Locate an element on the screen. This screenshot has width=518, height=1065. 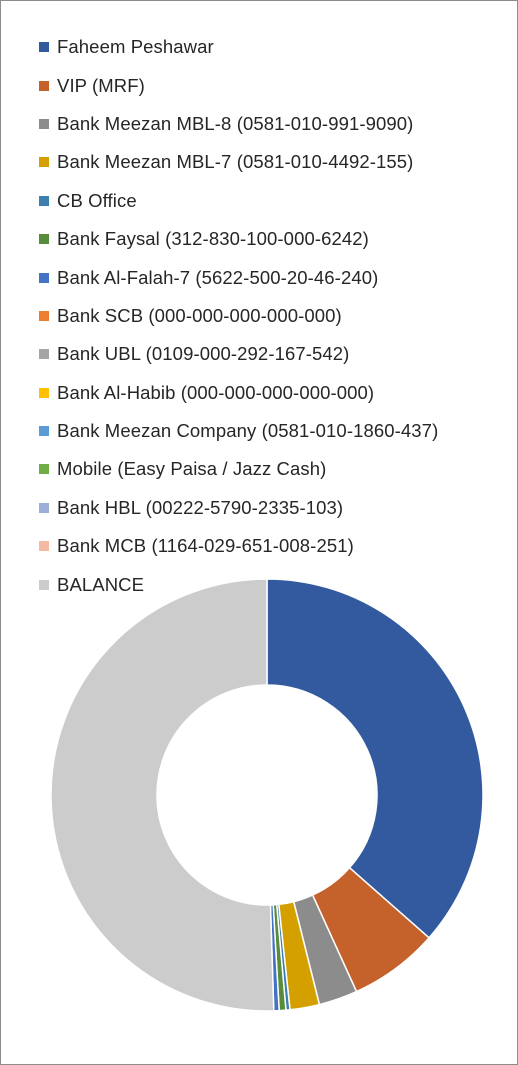
legend-label: Bank Meezan Company (0581-010-1860-437) is located at coordinates (248, 431).